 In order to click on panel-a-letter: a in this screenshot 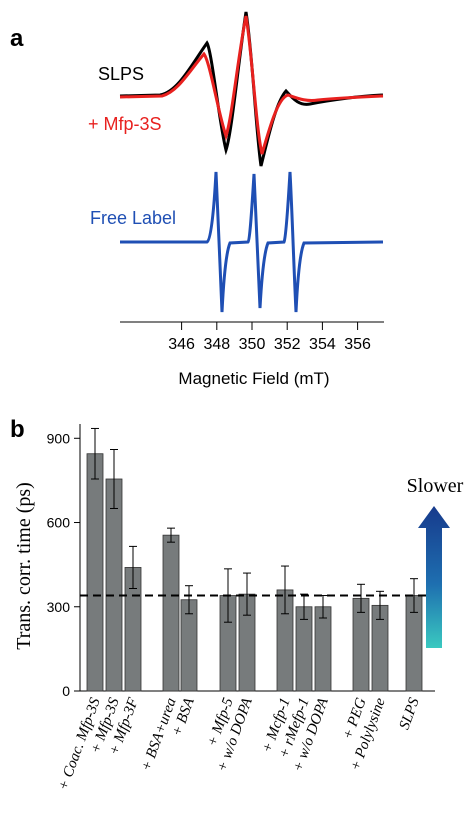, I will do `click(17, 38)`.